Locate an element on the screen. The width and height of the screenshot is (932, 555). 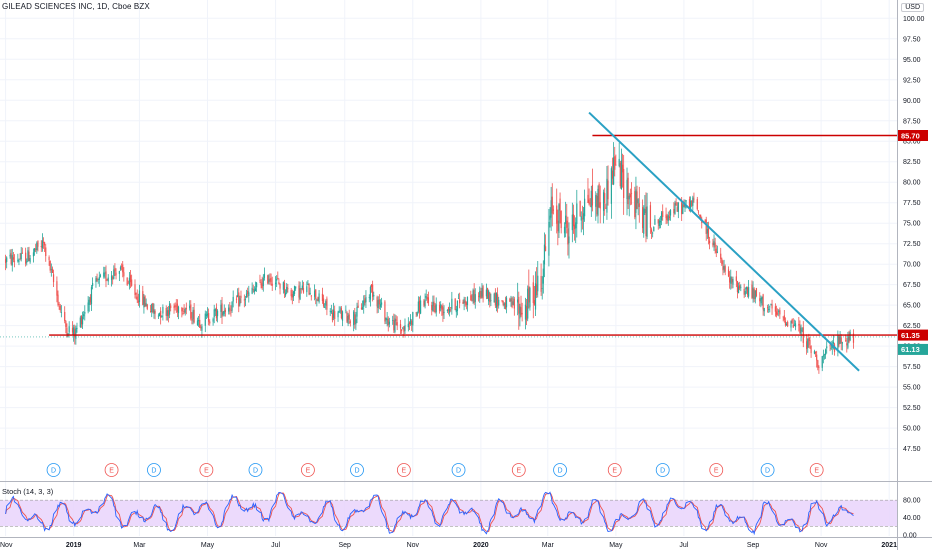
currency-selector: USD is located at coordinates (912, 7).